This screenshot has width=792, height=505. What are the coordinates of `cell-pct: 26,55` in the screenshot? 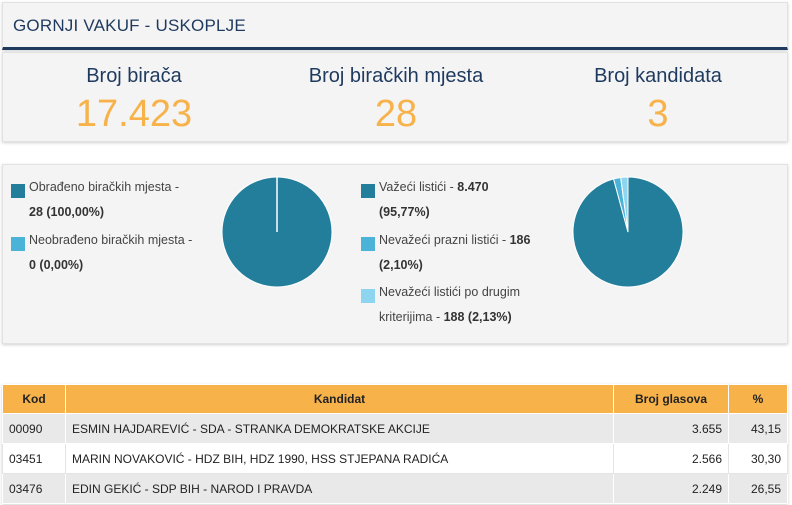 It's located at (758, 488).